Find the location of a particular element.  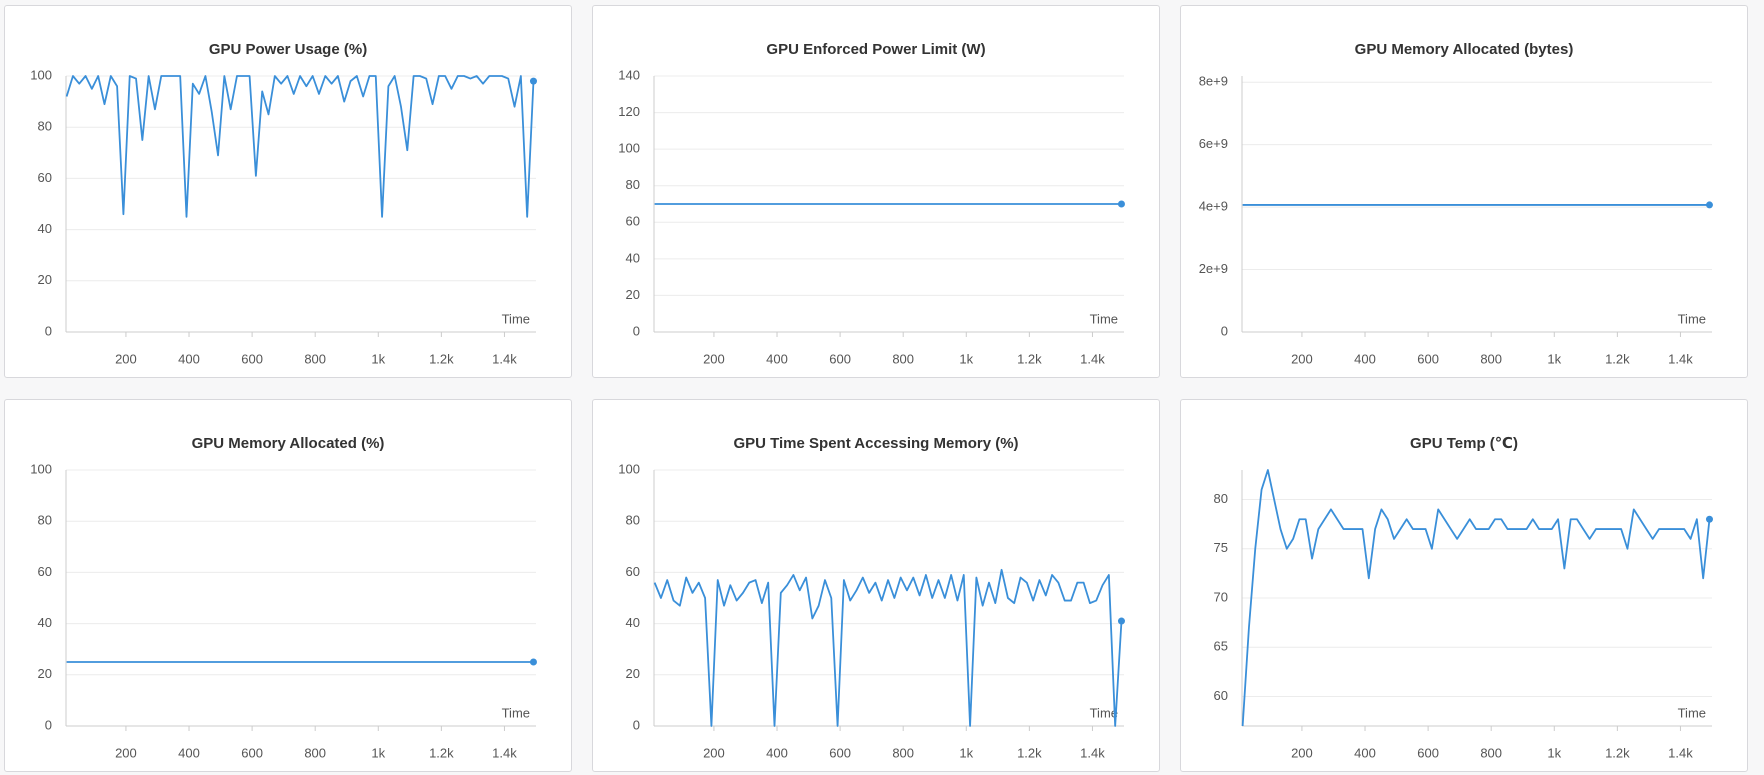

y-tick-label: 140 is located at coordinates (629, 74).